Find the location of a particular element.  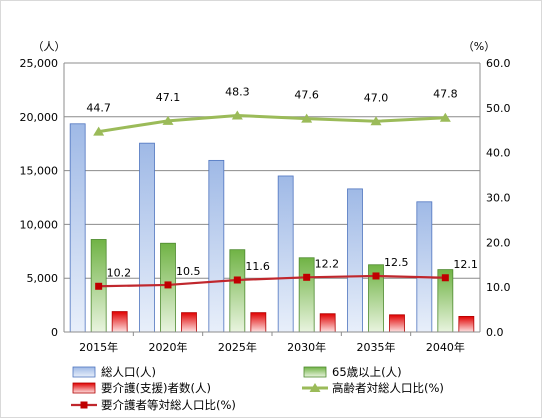

x-tick-label: 2025年 is located at coordinates (237, 347).